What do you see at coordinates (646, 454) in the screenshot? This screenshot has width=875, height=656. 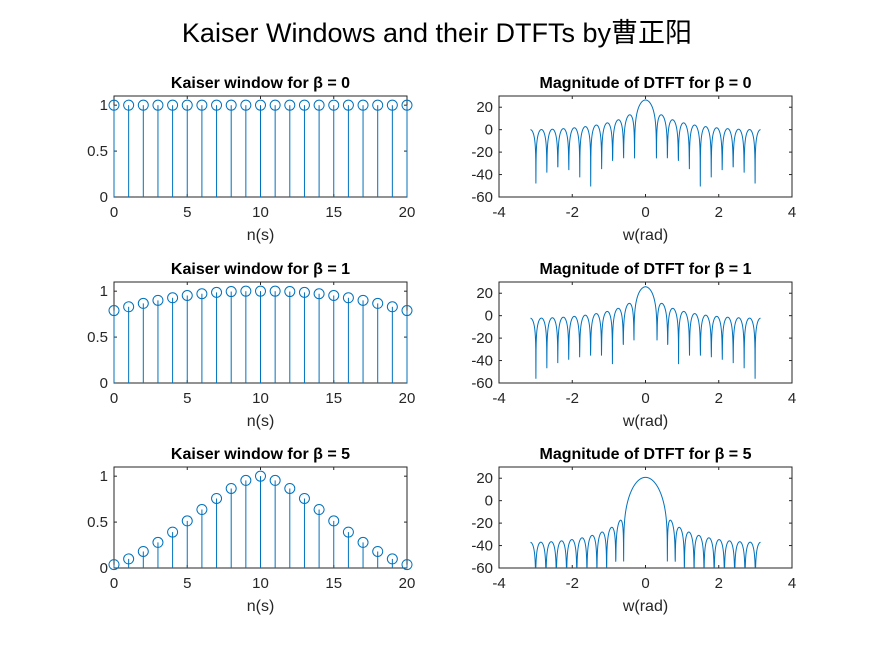 I see `subplot-title: Magnitude of DTFT for β = 5` at bounding box center [646, 454].